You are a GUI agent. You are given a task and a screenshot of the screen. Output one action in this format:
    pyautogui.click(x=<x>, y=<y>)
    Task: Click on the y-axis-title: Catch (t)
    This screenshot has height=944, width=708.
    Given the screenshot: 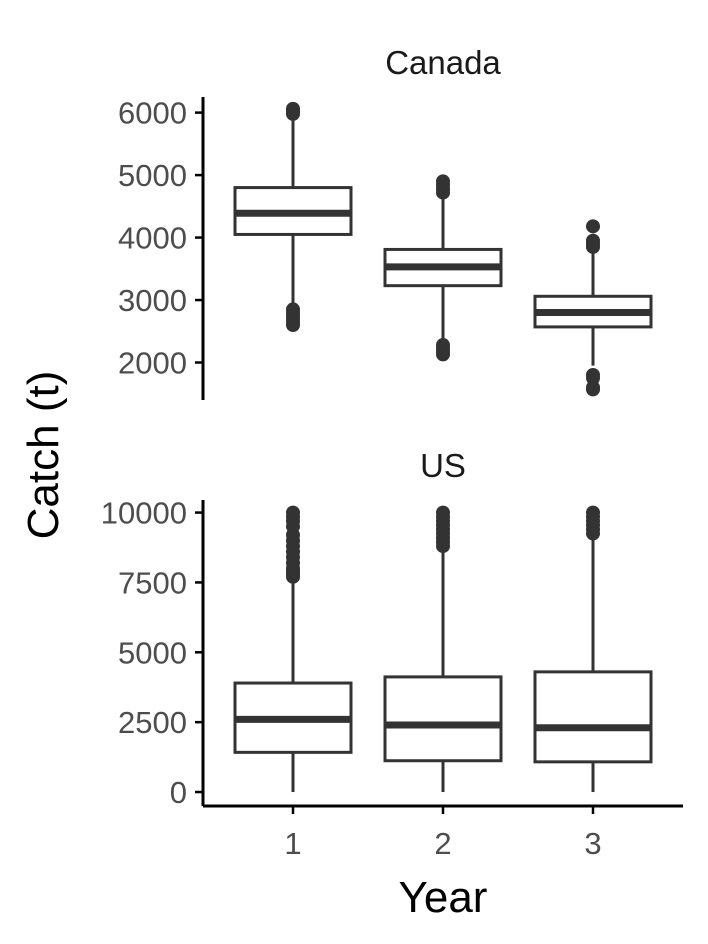 What is the action you would take?
    pyautogui.click(x=43, y=455)
    